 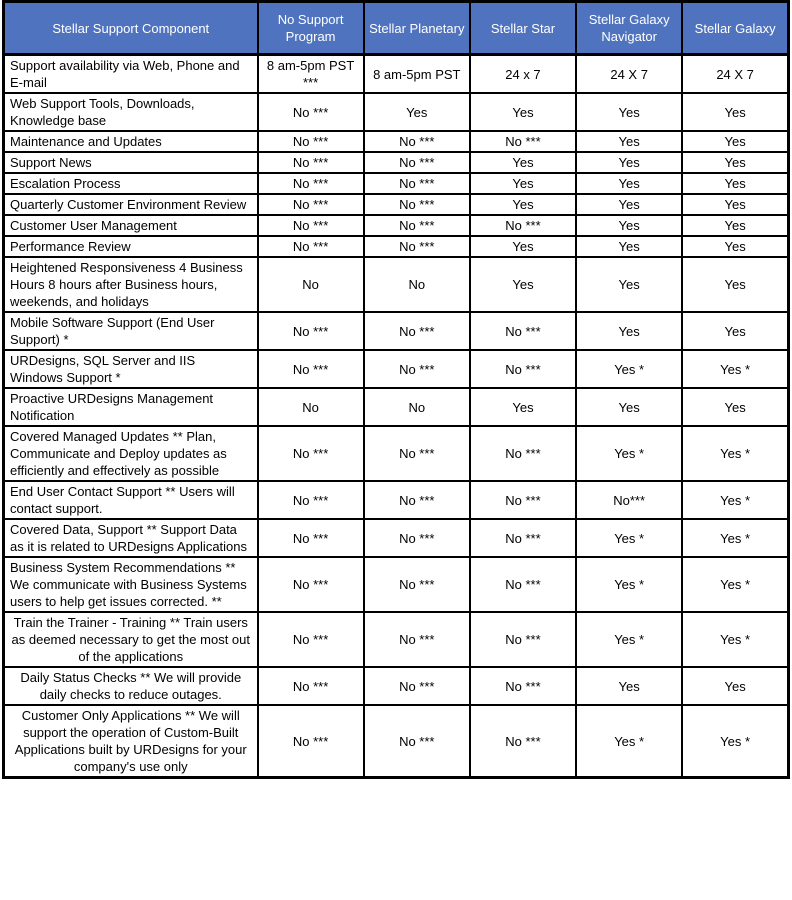 What do you see at coordinates (130, 225) in the screenshot?
I see `component-cell: Customer User Management` at bounding box center [130, 225].